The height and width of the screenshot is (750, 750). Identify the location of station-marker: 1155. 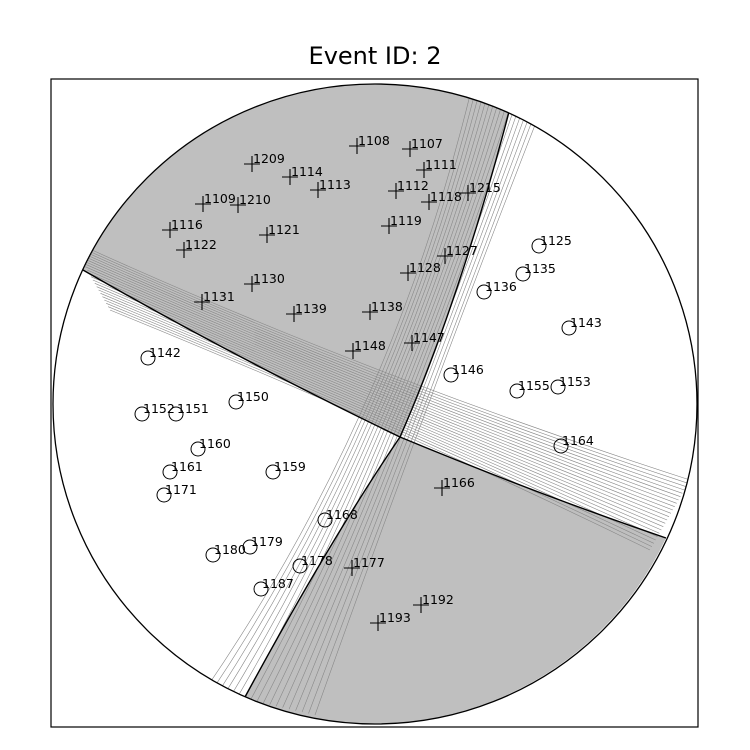
(529, 388).